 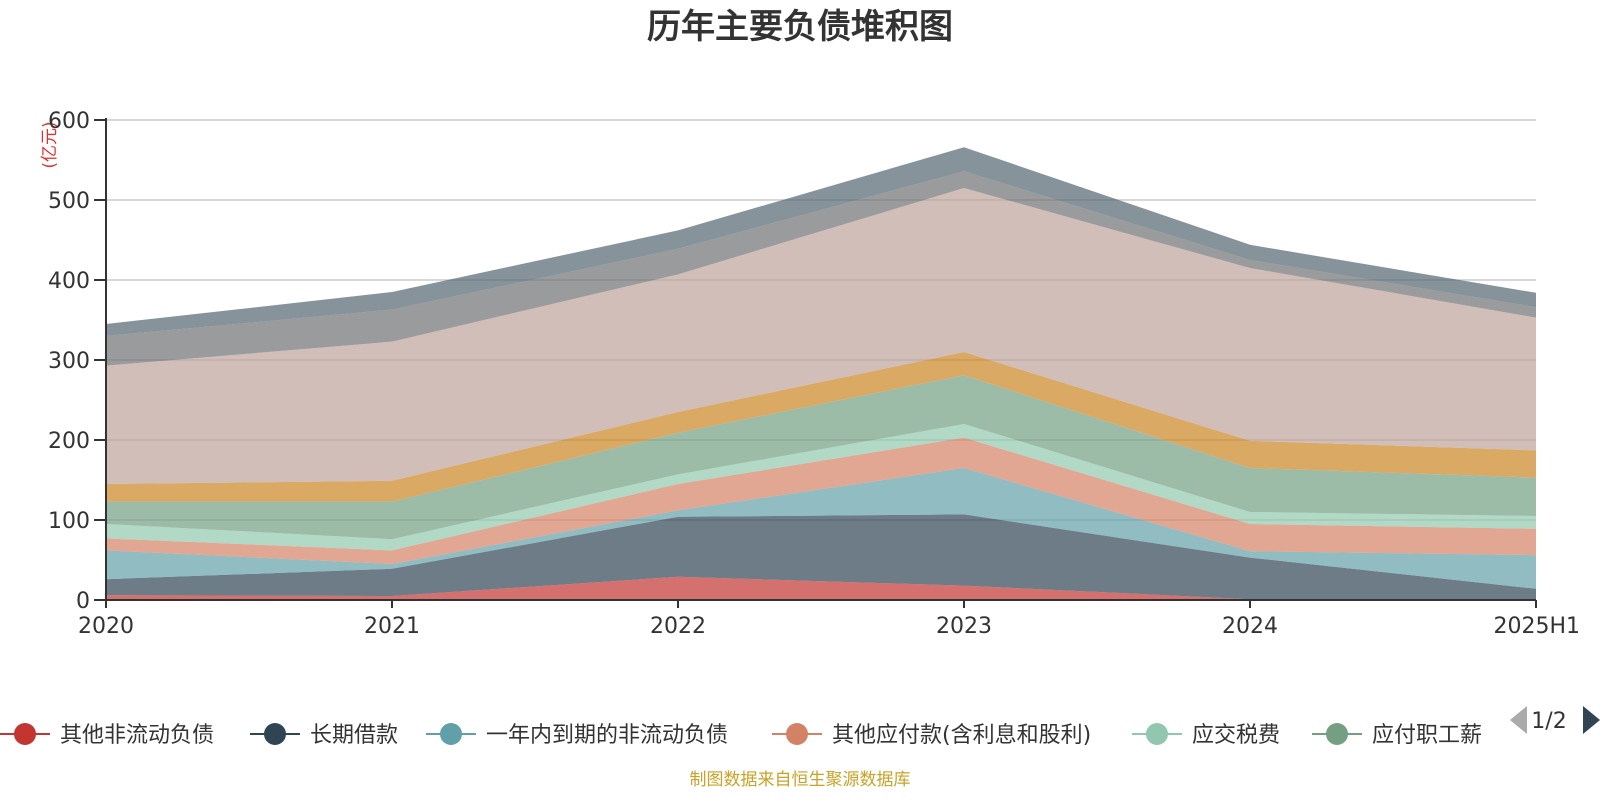 What do you see at coordinates (678, 626) in the screenshot?
I see `x-tick-label: 2022` at bounding box center [678, 626].